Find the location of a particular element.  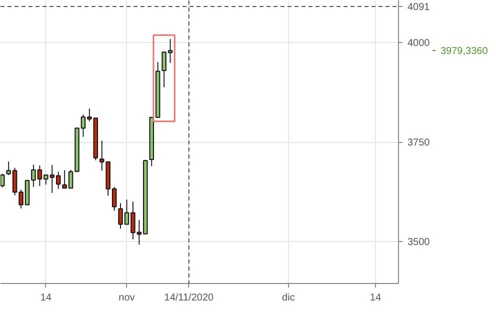

candlestick is located at coordinates (2, 180).